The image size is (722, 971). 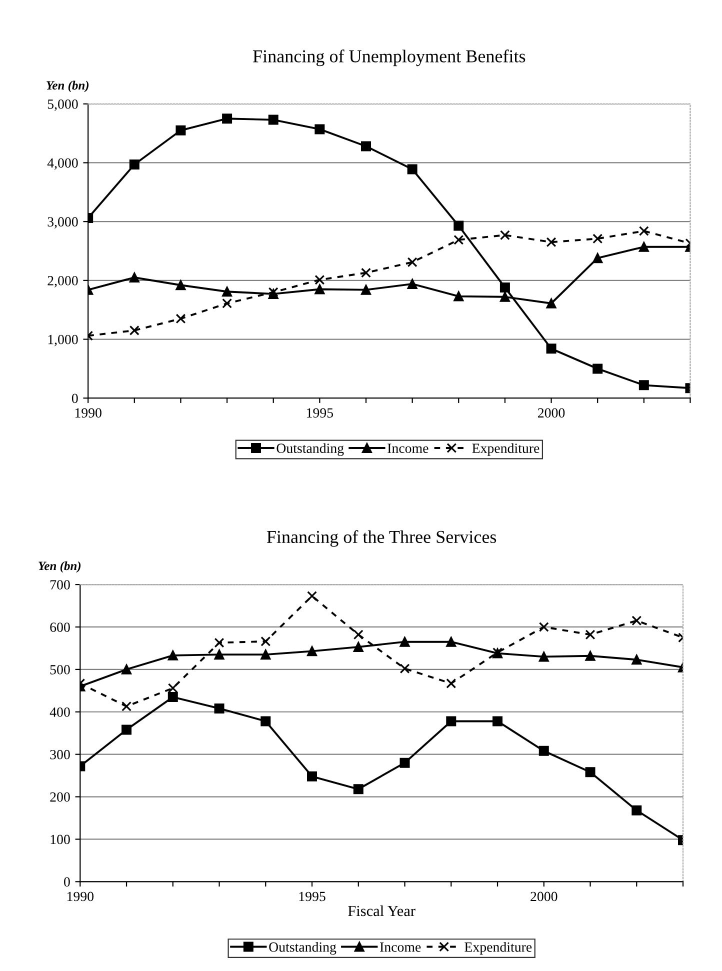 I want to click on x-axis-title: Fiscal Year, so click(x=382, y=910).